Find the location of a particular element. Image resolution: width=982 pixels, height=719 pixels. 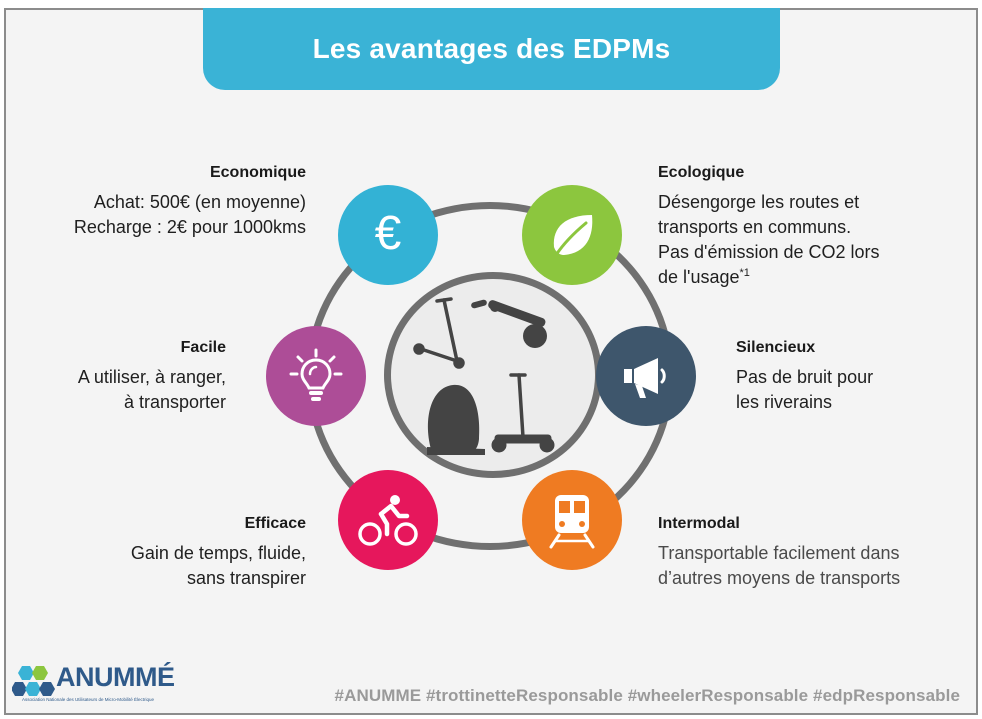

ecologique-line-last: de l'usage*1 is located at coordinates (808, 277).